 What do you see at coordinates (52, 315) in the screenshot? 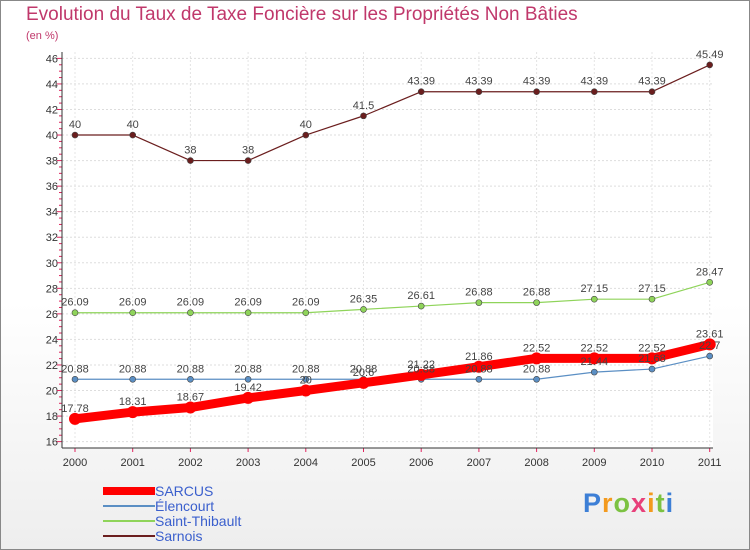
I see `y-tick-label: 26` at bounding box center [52, 315].